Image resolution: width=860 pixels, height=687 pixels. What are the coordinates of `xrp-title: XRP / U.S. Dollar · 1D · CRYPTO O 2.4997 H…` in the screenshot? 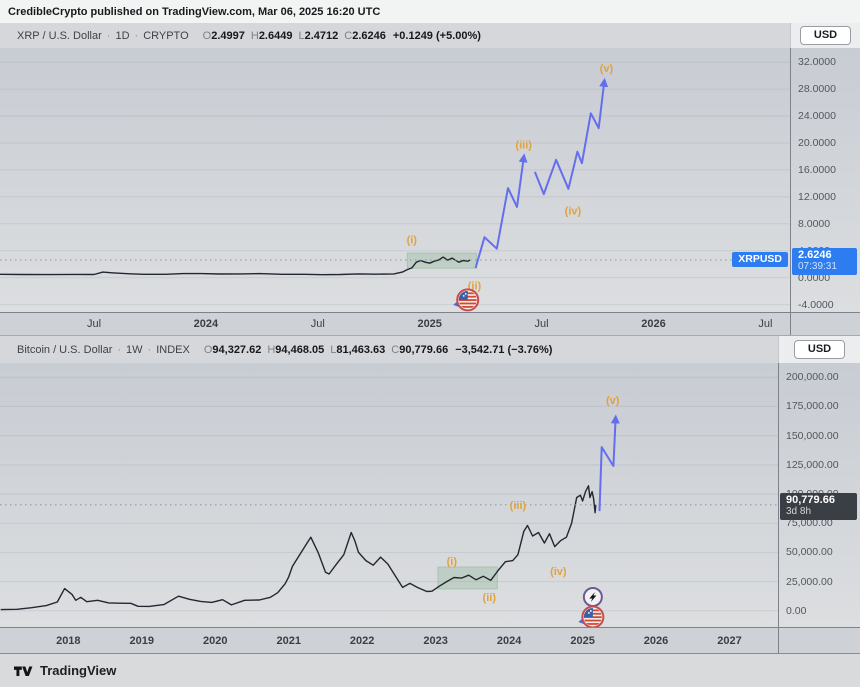 It's located at (395, 35).